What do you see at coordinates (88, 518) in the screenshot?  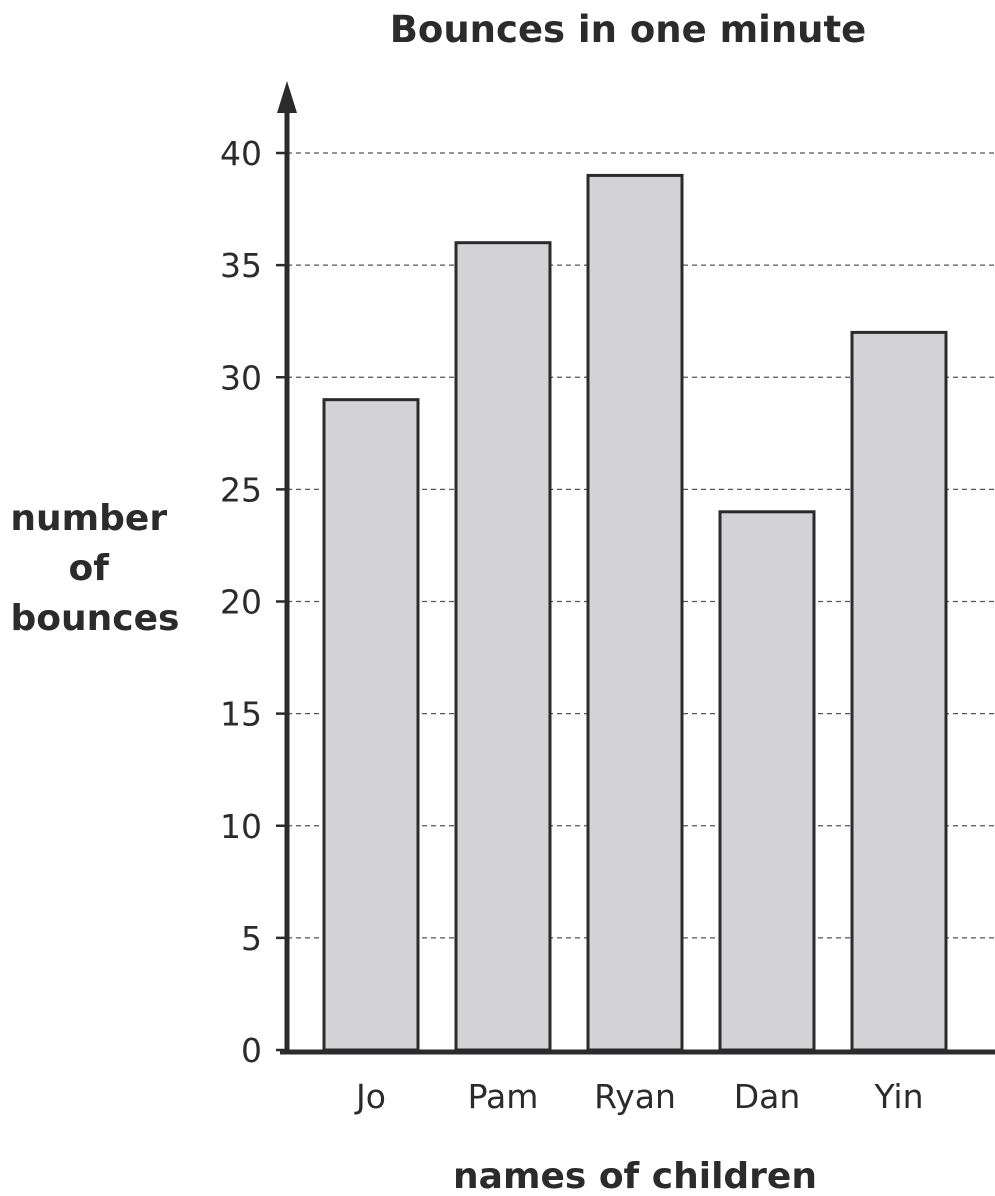 I see `y-axis-label-line-1: number` at bounding box center [88, 518].